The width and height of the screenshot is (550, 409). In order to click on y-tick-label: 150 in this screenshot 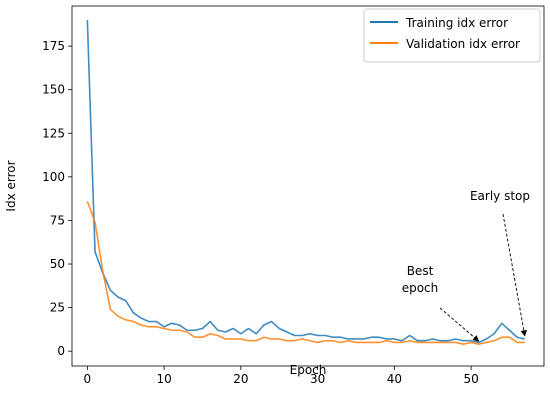, I will do `click(53, 90)`.